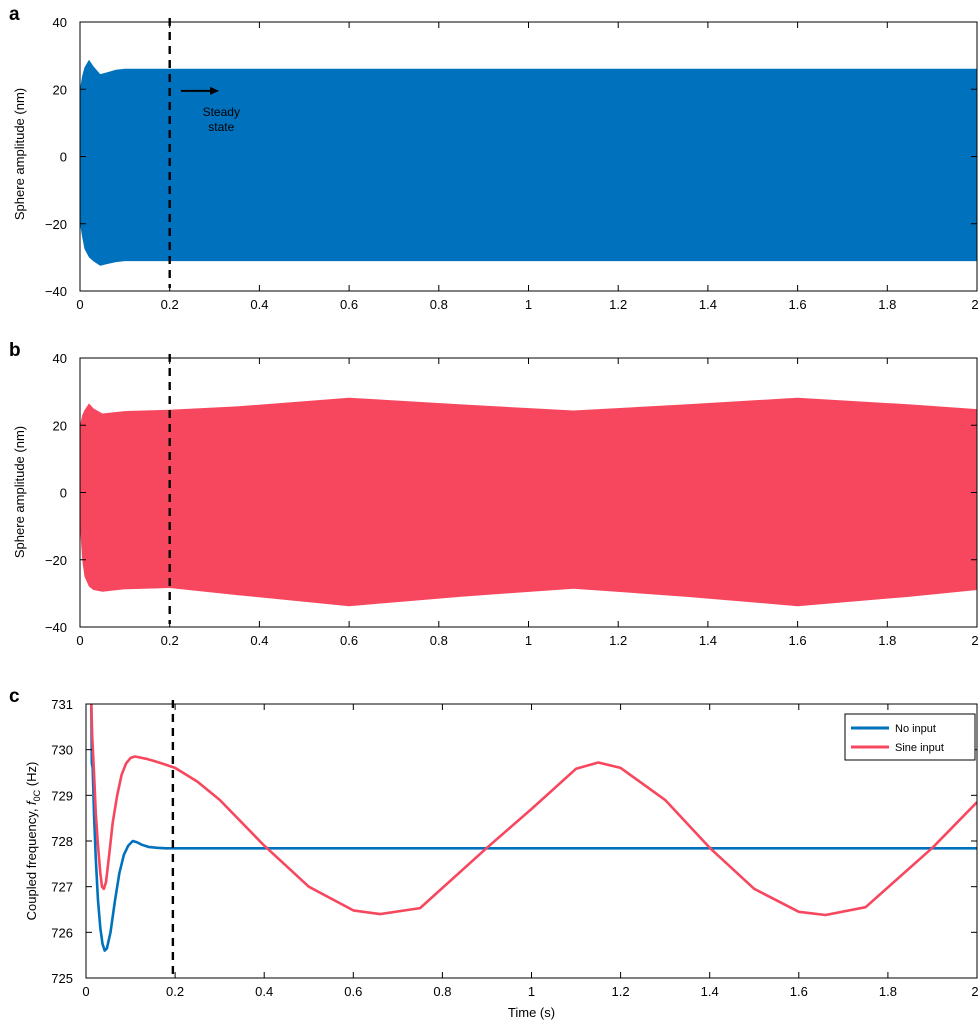 The width and height of the screenshot is (979, 1026). I want to click on legend-label: No input, so click(915, 729).